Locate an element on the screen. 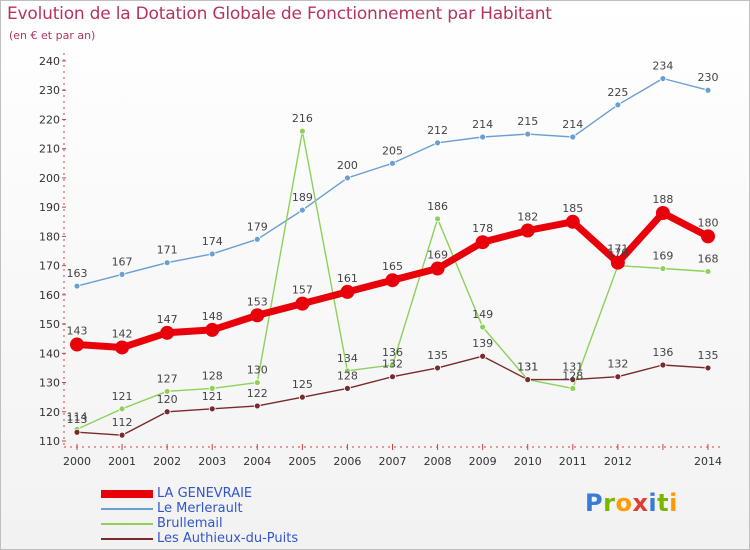  data-label: 161 is located at coordinates (347, 278).